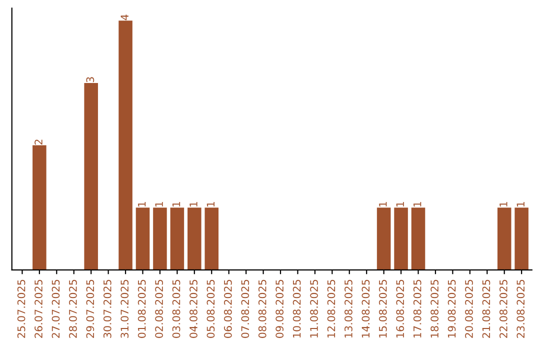  Describe the element at coordinates (90, 79) in the screenshot. I see `data-label: 3` at that location.